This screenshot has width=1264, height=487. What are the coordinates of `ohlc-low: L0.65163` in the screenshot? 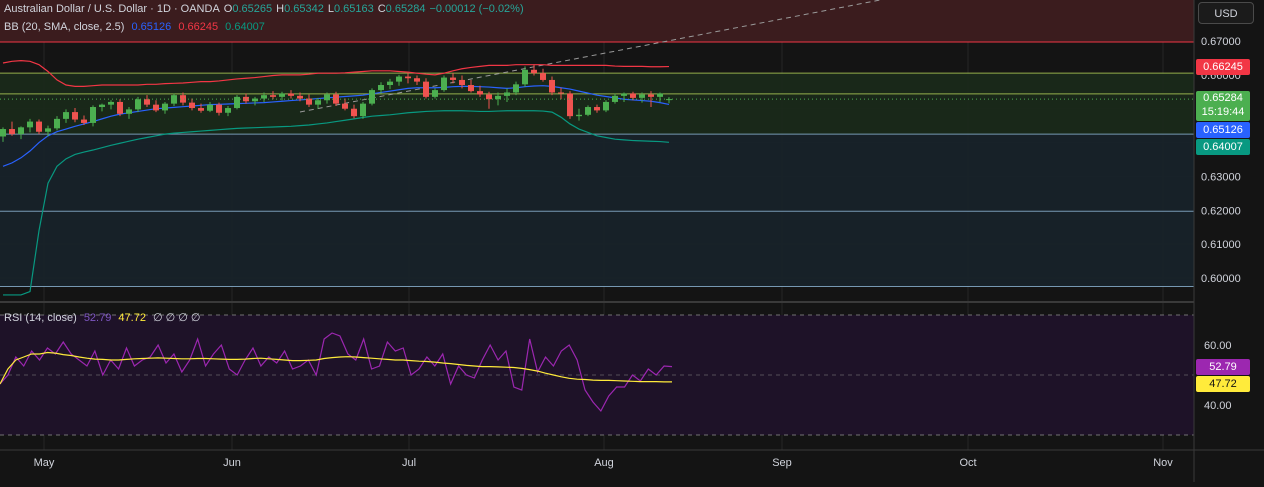 It's located at (350, 9).